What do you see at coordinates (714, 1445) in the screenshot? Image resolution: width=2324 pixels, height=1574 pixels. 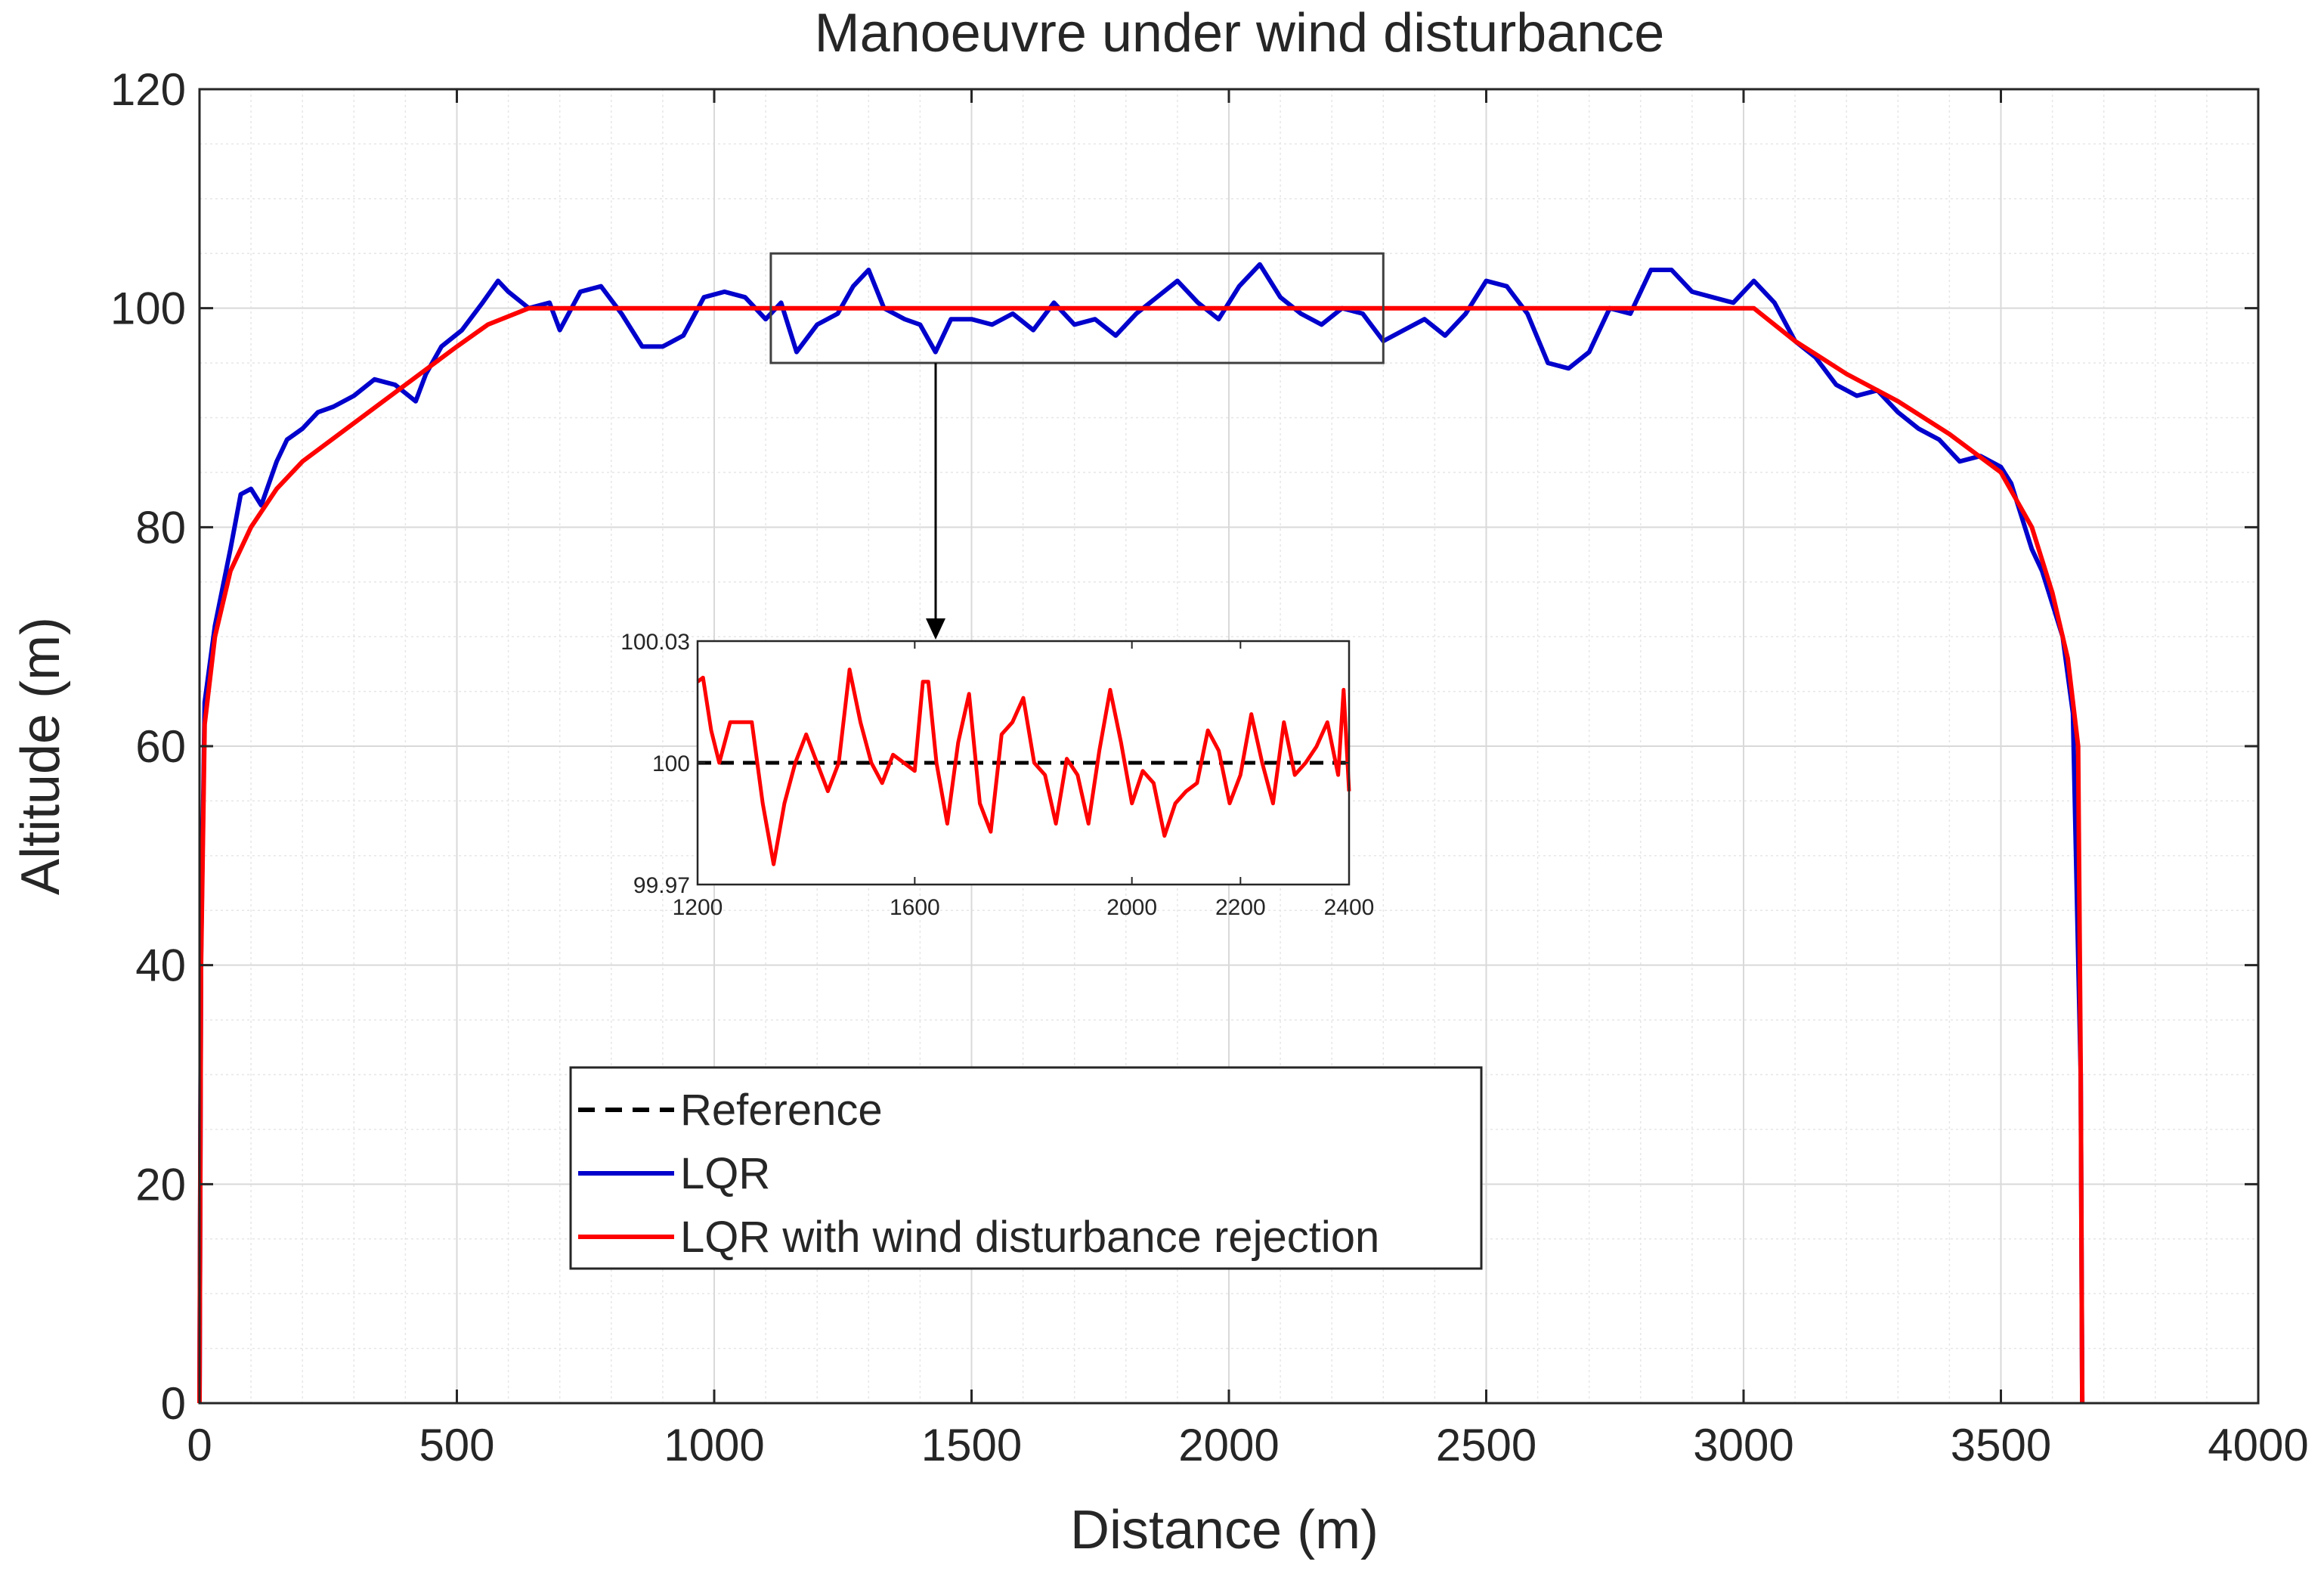 I see `x-tick-label: 1000` at bounding box center [714, 1445].